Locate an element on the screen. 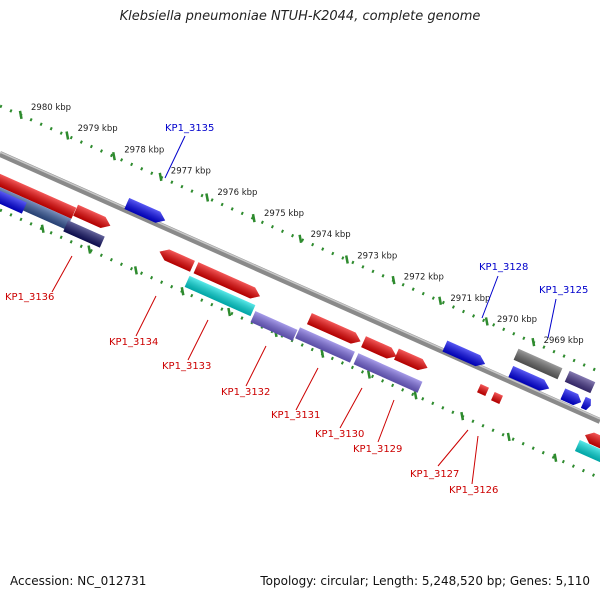 Image resolution: width=600 pixels, height=600 pixels. gene-label-KP1_3127: KP1_3127 is located at coordinates (434, 474).